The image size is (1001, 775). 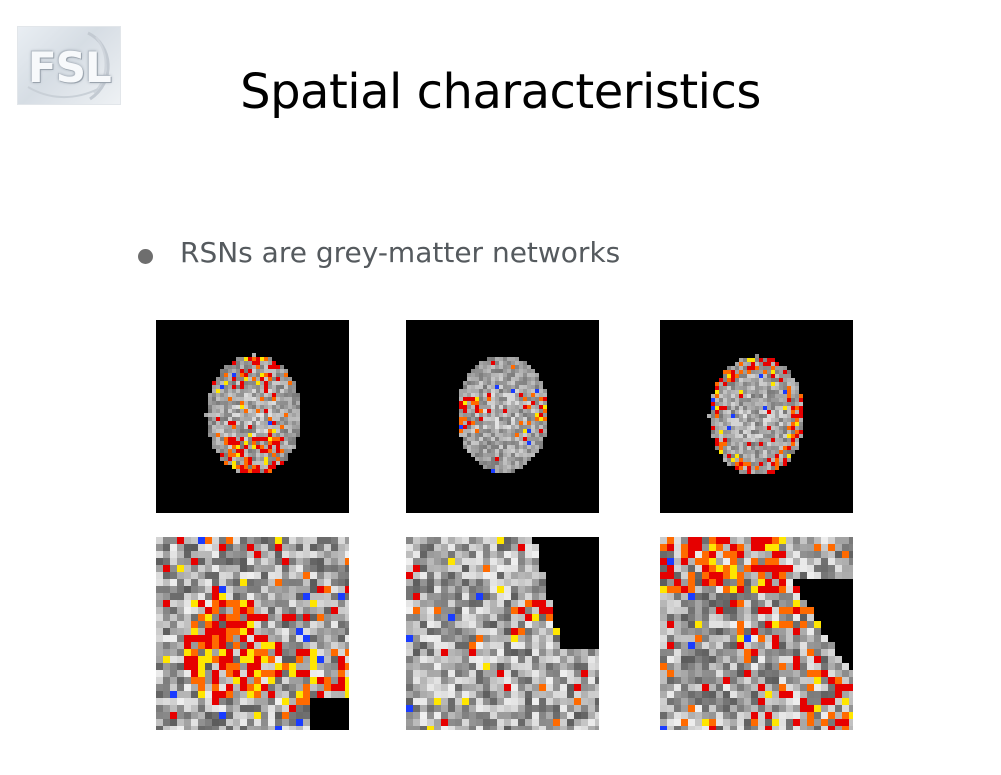 What do you see at coordinates (145, 256) in the screenshot?
I see `bullet-dot` at bounding box center [145, 256].